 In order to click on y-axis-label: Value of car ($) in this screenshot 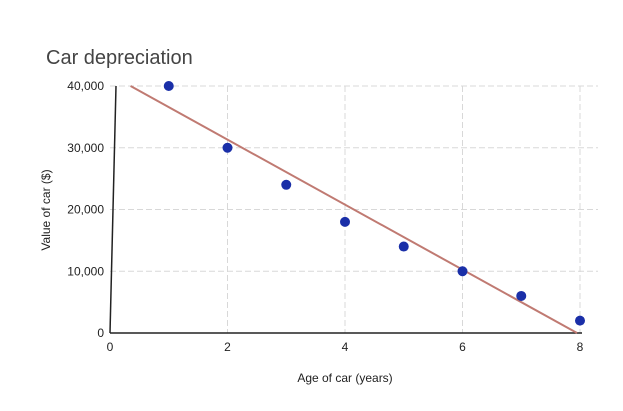, I will do `click(46, 209)`.